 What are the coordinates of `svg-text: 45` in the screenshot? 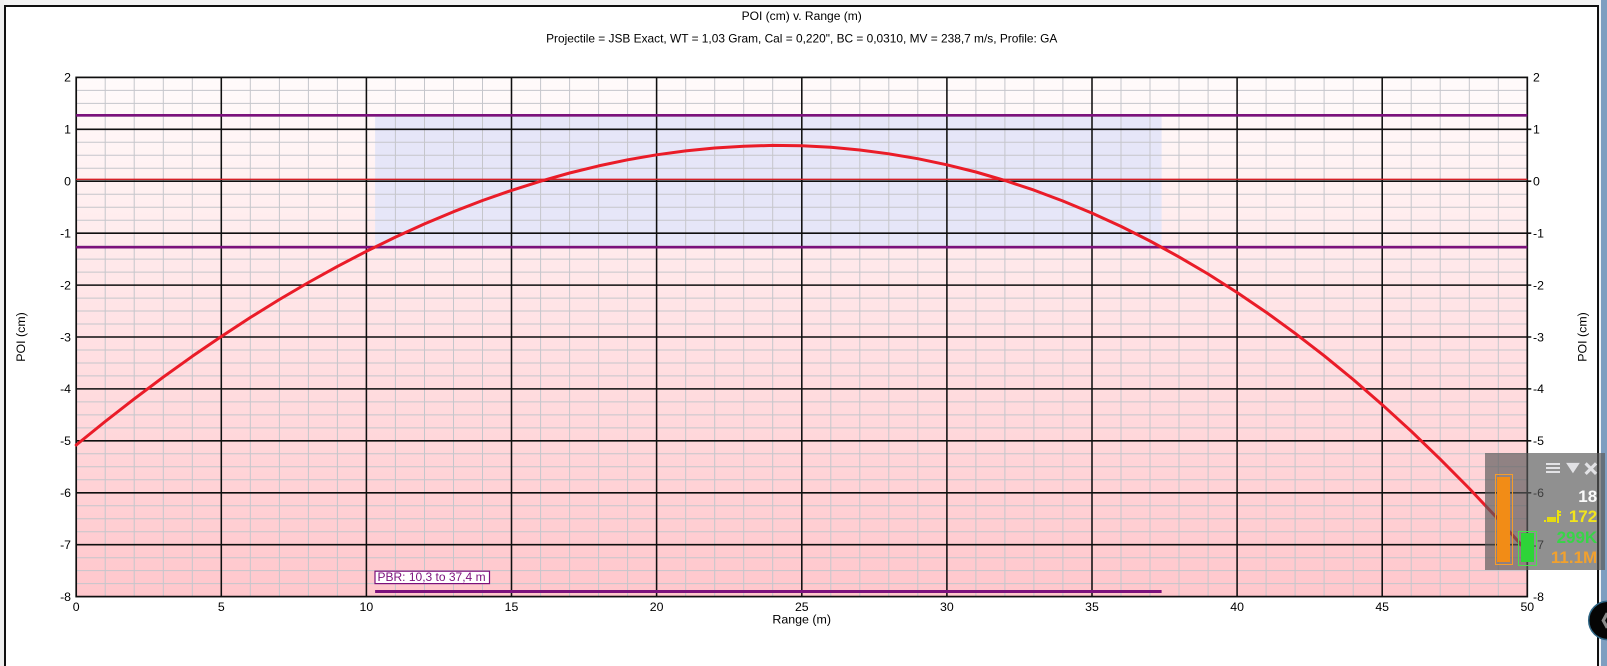 It's located at (1382, 607).